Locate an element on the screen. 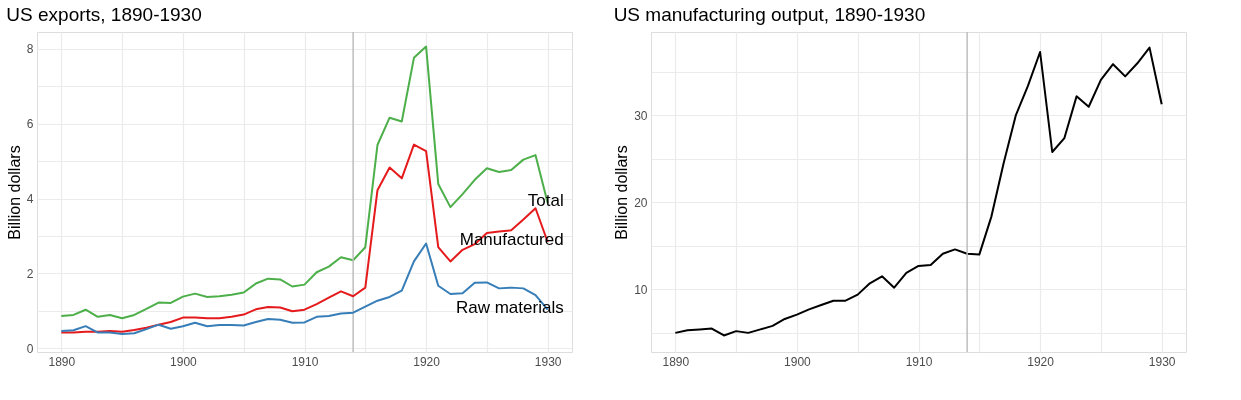 This screenshot has height=400, width=1241. series-label: Total is located at coordinates (545, 201).